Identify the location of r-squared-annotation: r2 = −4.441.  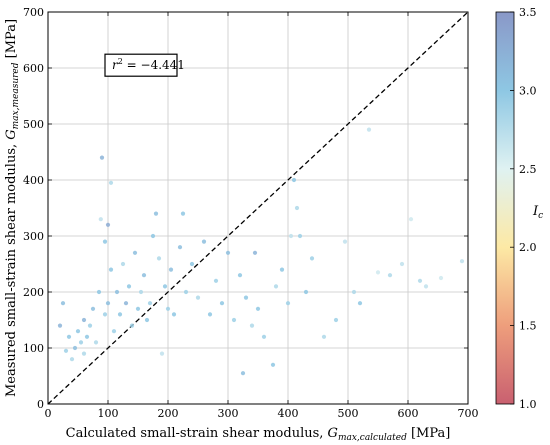
(144, 65).